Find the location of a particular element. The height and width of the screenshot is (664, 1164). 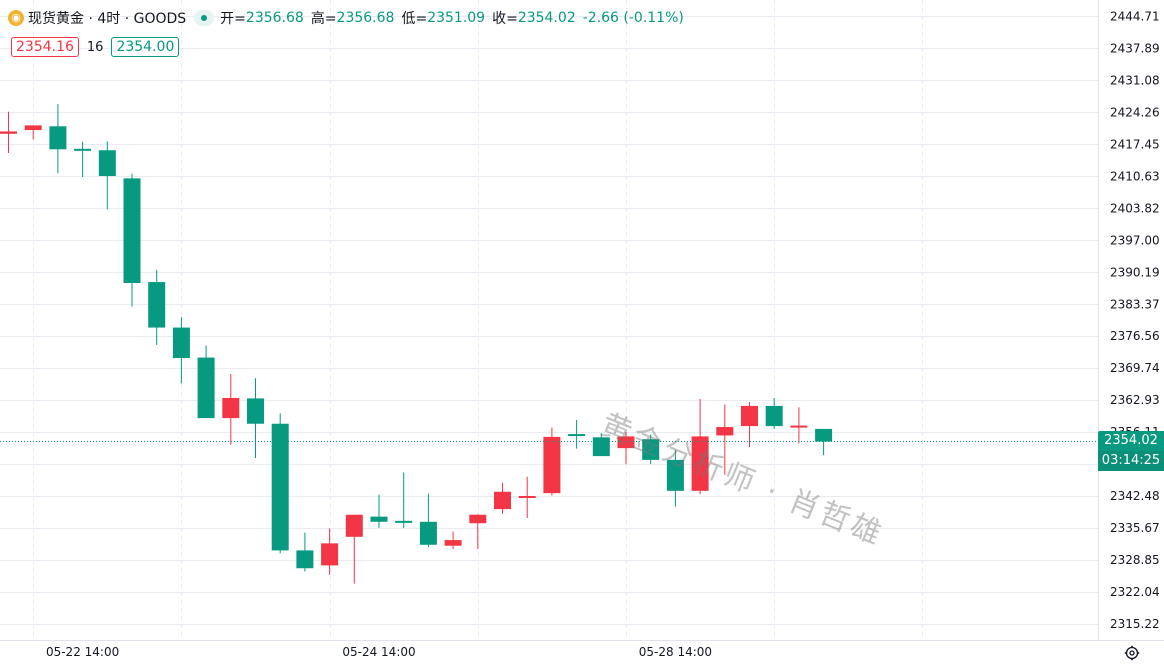

price-tick-label: 2444.71 is located at coordinates (1135, 17).